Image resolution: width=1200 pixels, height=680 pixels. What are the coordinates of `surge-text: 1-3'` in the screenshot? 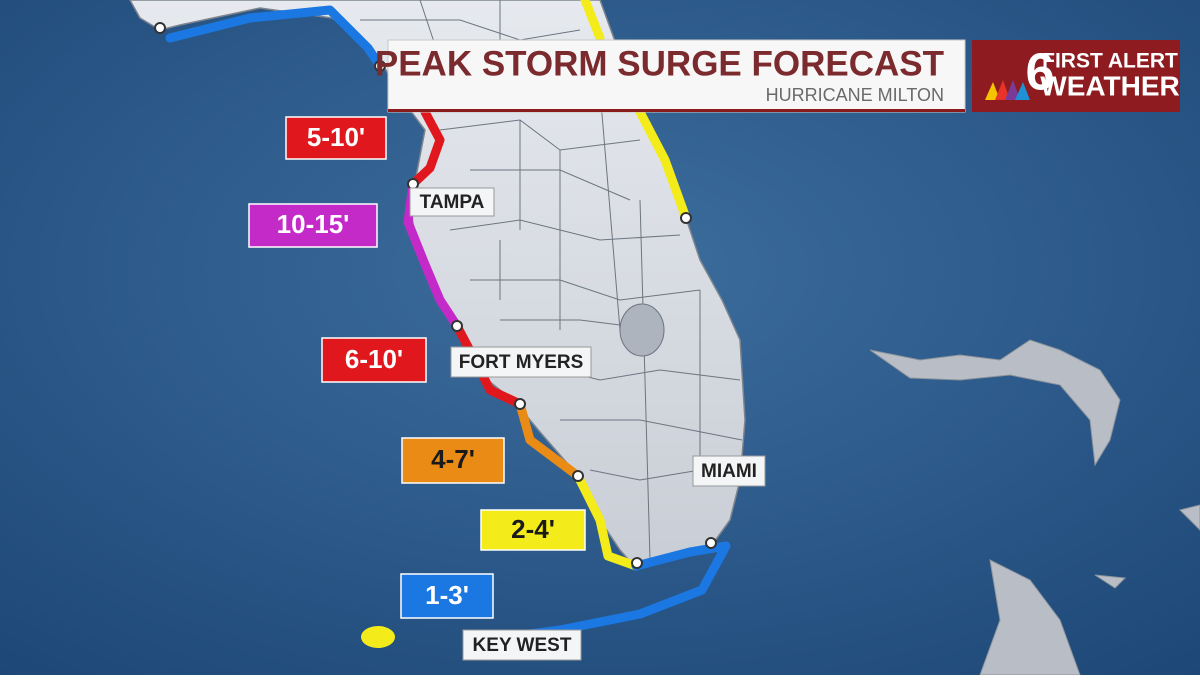 It's located at (447, 595).